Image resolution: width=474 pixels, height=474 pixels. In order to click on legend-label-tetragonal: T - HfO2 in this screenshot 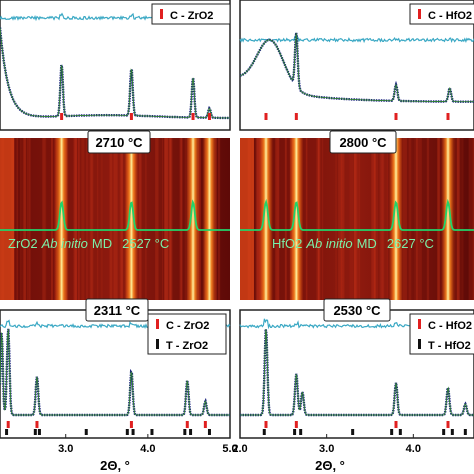, I will do `click(449, 346)`.